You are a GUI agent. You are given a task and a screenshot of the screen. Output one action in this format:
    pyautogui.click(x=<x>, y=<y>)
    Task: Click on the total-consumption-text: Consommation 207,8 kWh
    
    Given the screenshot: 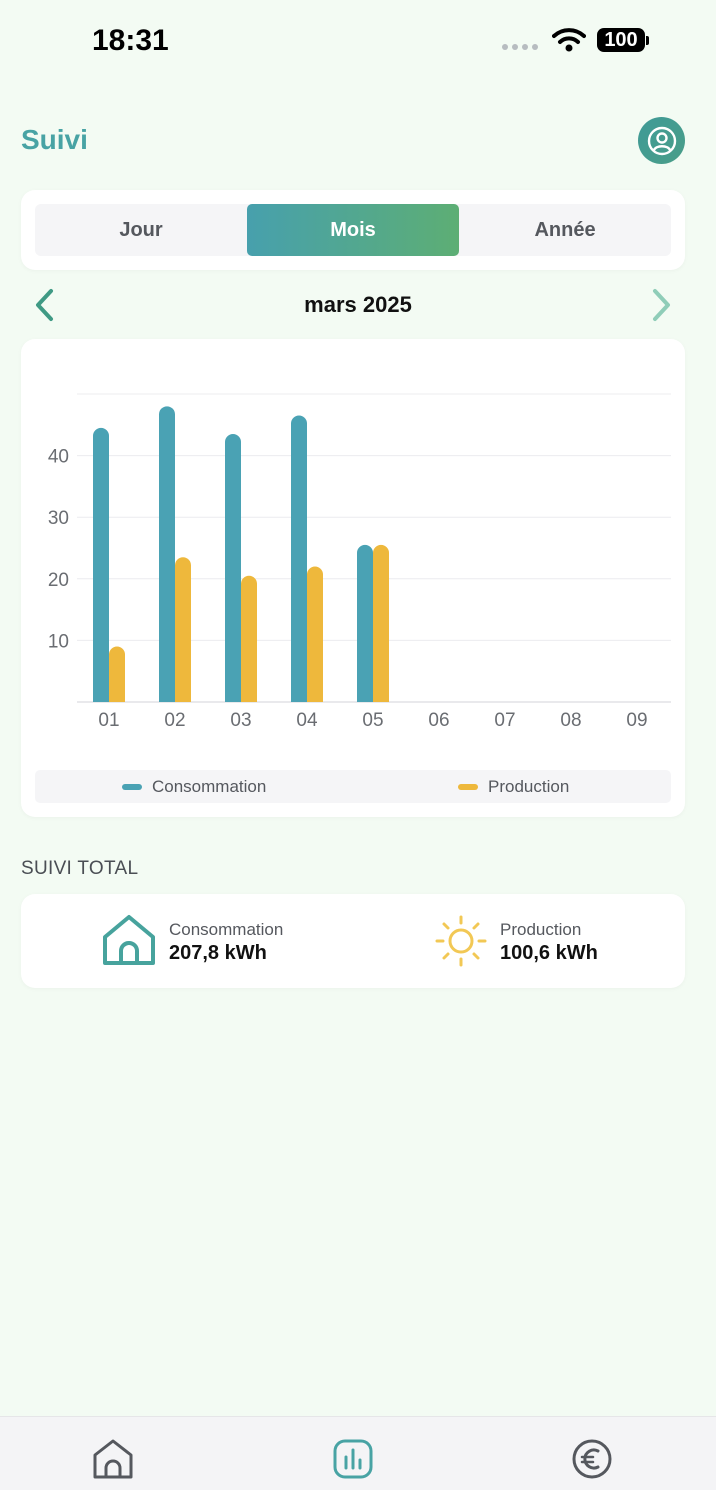 What is the action you would take?
    pyautogui.click(x=226, y=942)
    